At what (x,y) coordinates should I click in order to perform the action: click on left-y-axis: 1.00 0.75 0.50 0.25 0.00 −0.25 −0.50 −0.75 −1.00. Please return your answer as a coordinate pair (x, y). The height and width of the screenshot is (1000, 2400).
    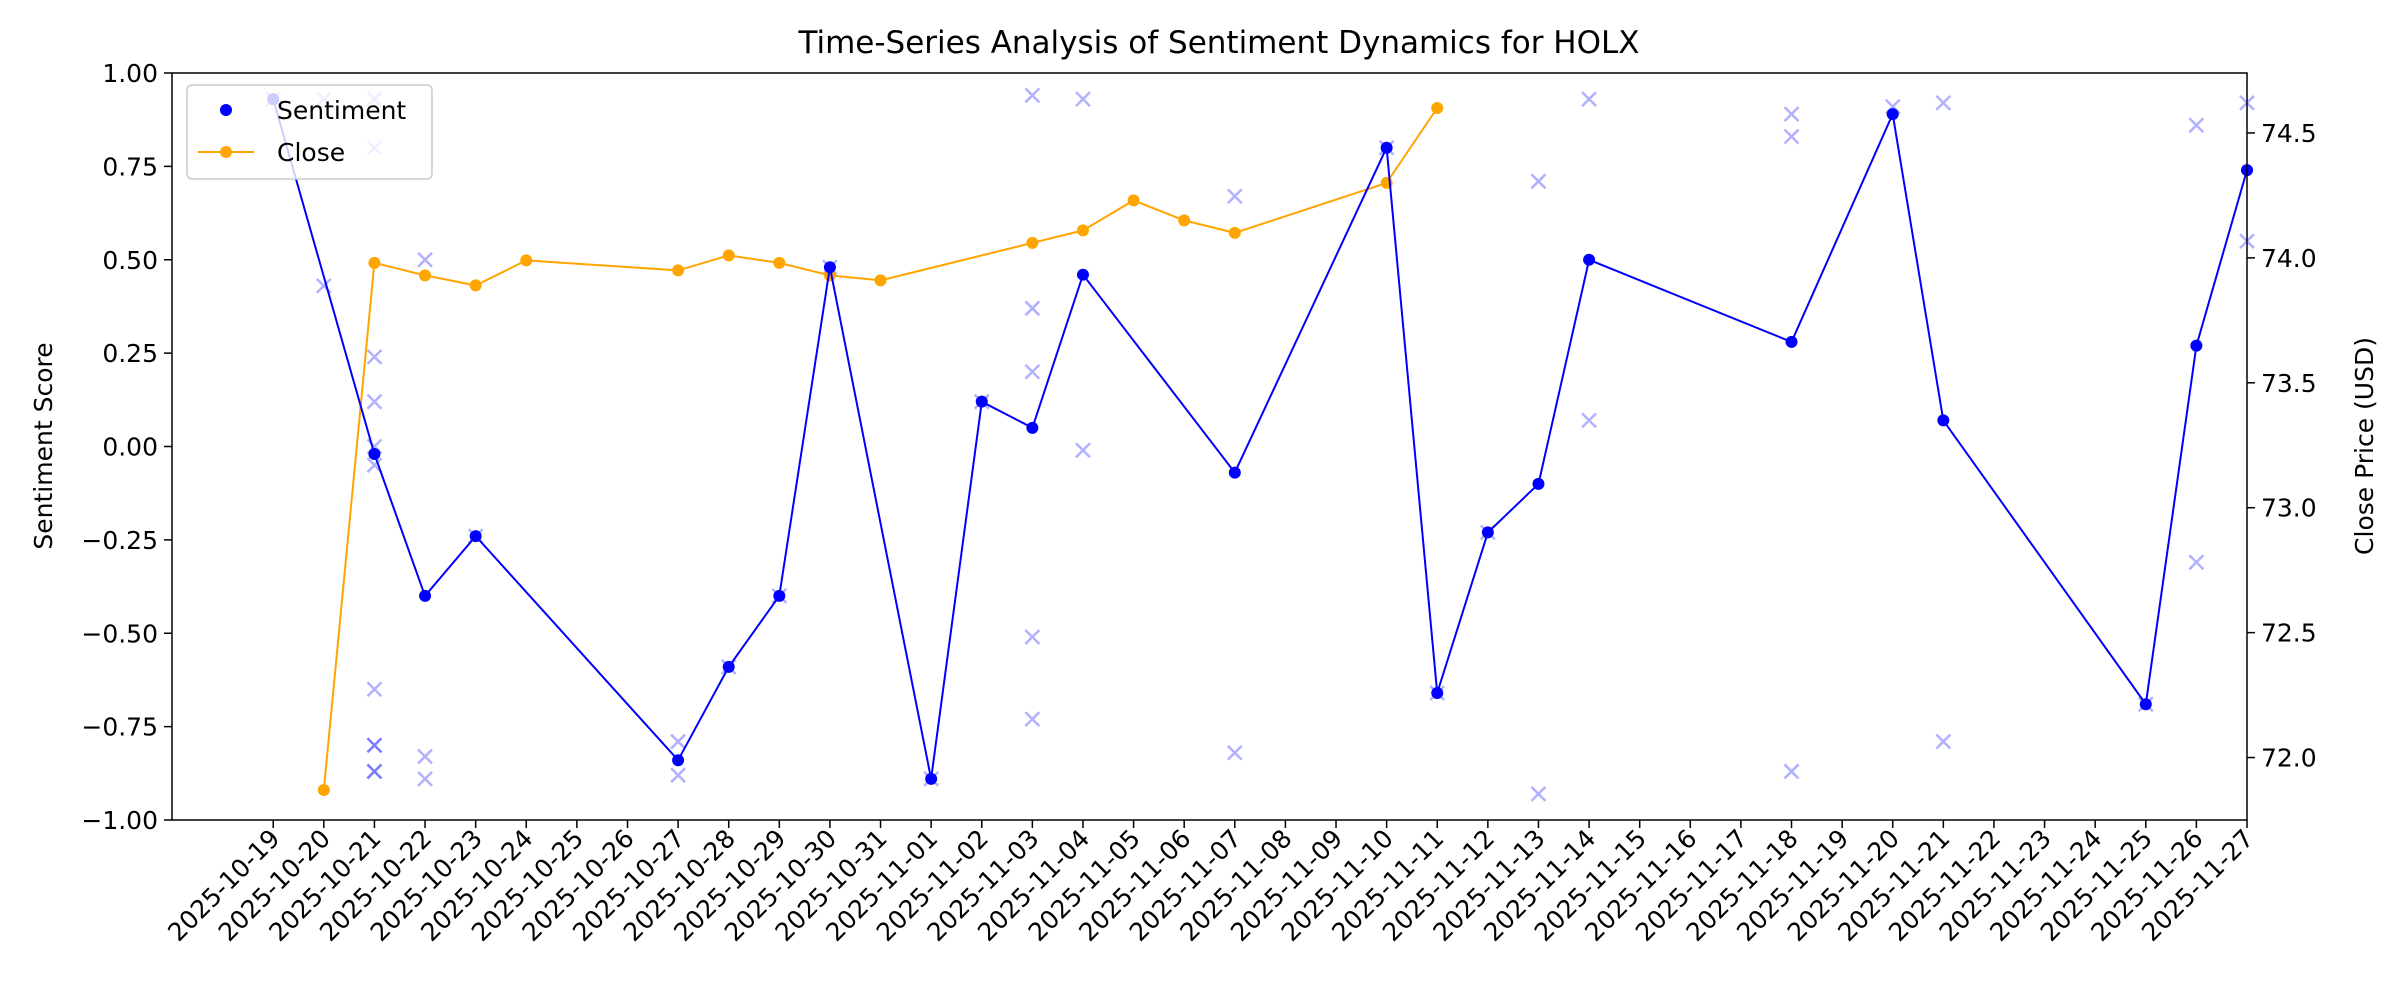
    Looking at the image, I should click on (126, 447).